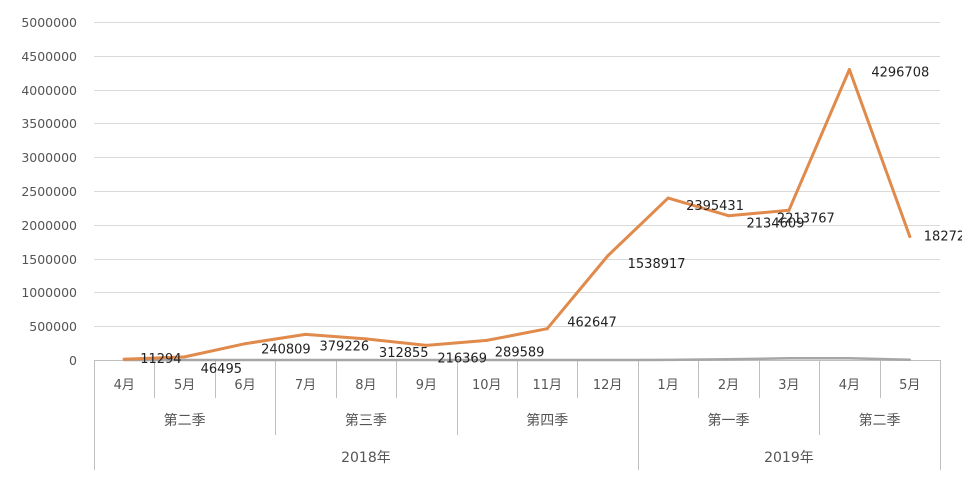  Describe the element at coordinates (806, 218) in the screenshot. I see `data-label: 2213767` at that location.